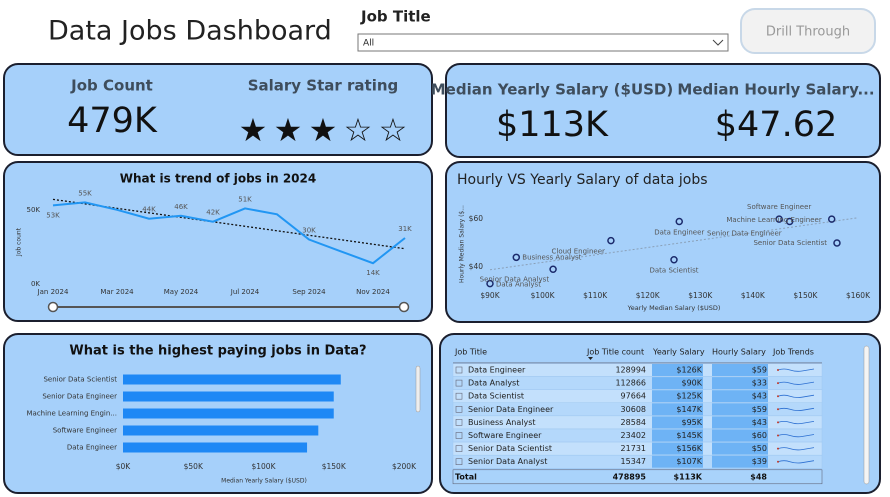 This screenshot has width=890, height=497. Describe the element at coordinates (507, 461) in the screenshot. I see `table-cell: Senior Data Analyst` at that location.